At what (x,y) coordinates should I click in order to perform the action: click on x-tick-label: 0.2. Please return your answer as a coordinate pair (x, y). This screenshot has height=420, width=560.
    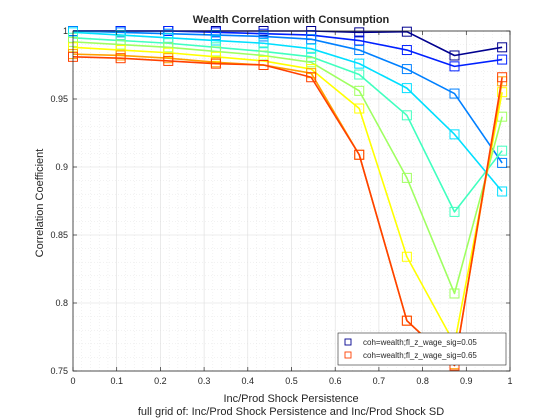
    Looking at the image, I should click on (160, 381).